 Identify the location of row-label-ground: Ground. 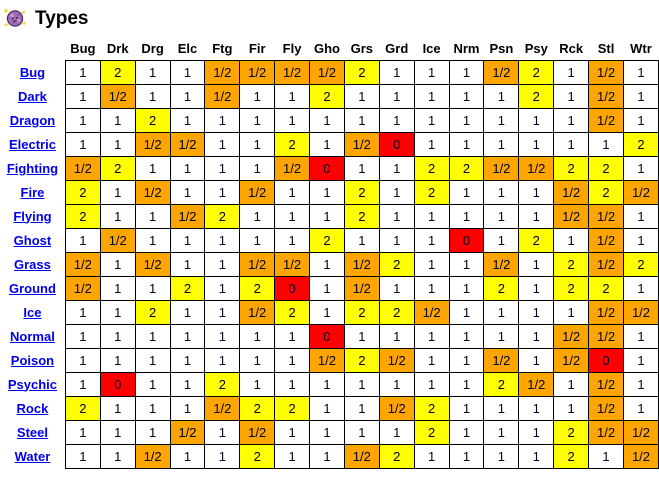
(32, 289).